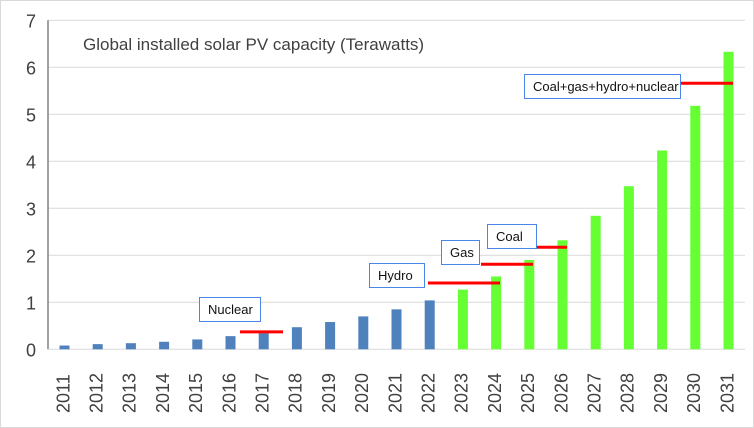 The width and height of the screenshot is (754, 428). Describe the element at coordinates (63, 393) in the screenshot. I see `x-tick-label: 2011` at that location.